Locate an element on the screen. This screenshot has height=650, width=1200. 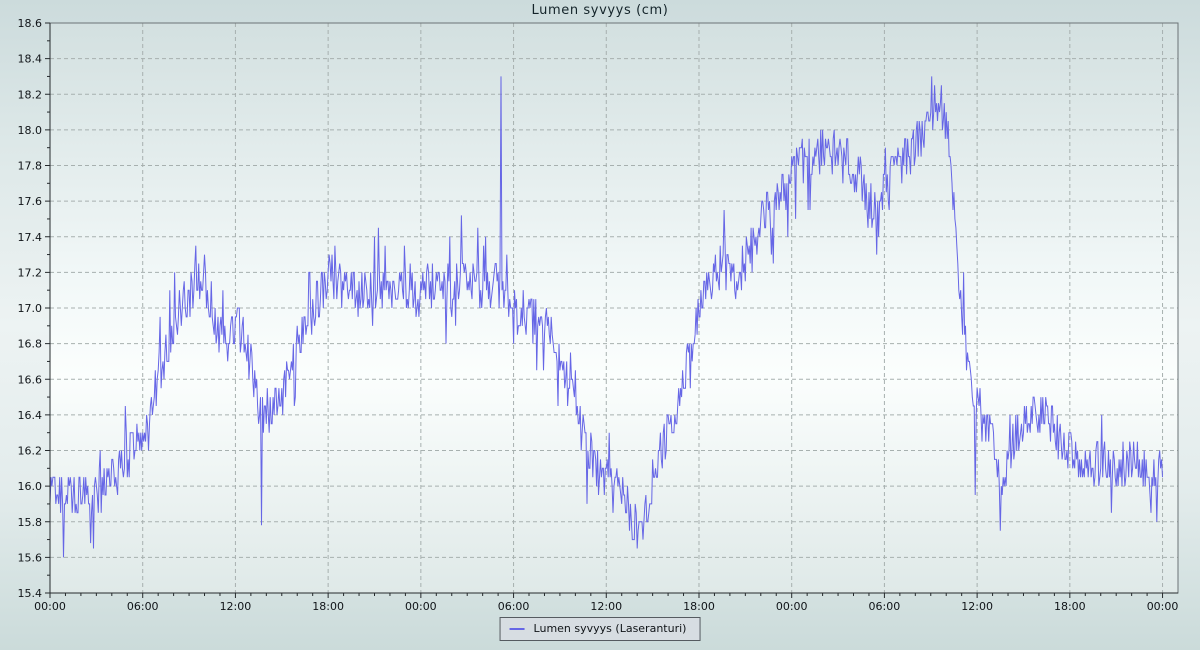
y-tick-label: 16.6 is located at coordinates (30, 379).